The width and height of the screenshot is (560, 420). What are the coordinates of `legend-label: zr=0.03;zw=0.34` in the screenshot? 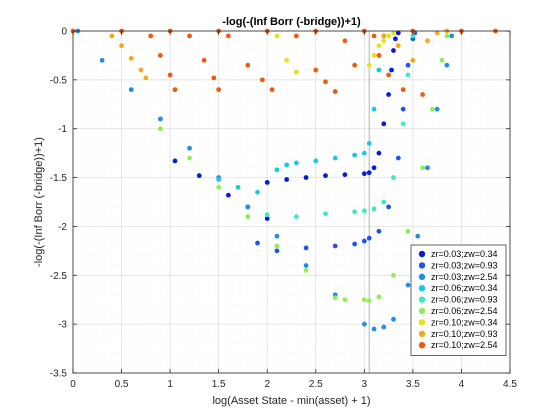 It's located at (464, 254).